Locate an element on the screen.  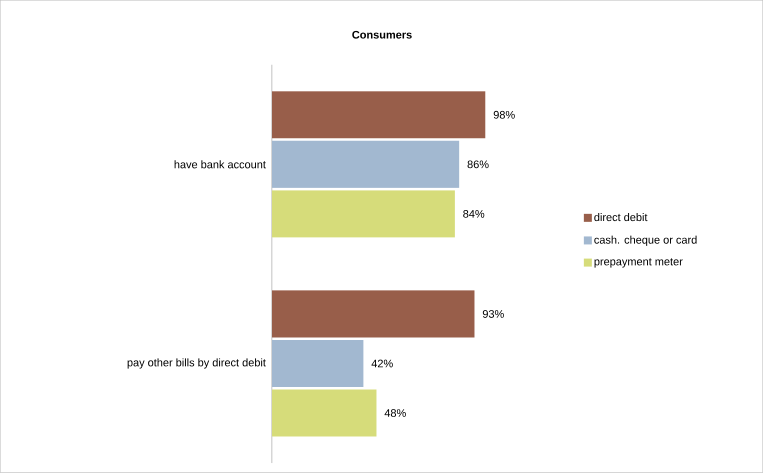
legend-label: prepayment meter is located at coordinates (638, 263).